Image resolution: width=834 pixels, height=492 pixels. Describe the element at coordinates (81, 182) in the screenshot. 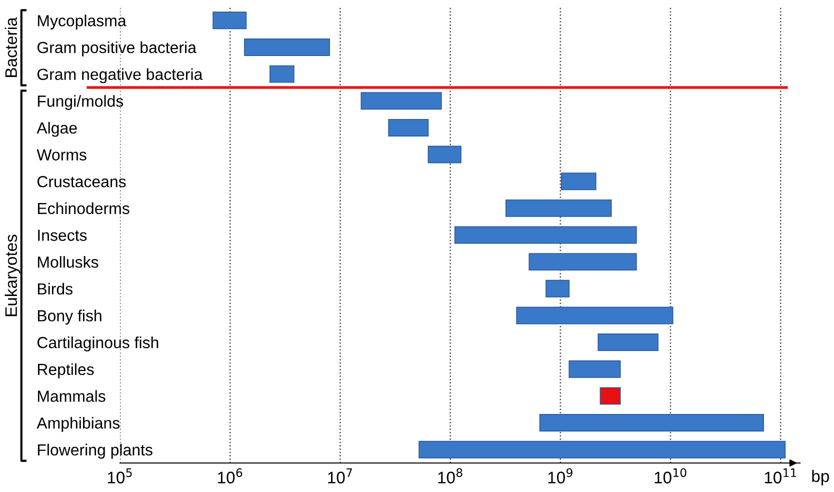

I see `y-tick-label: Crustaceans` at that location.